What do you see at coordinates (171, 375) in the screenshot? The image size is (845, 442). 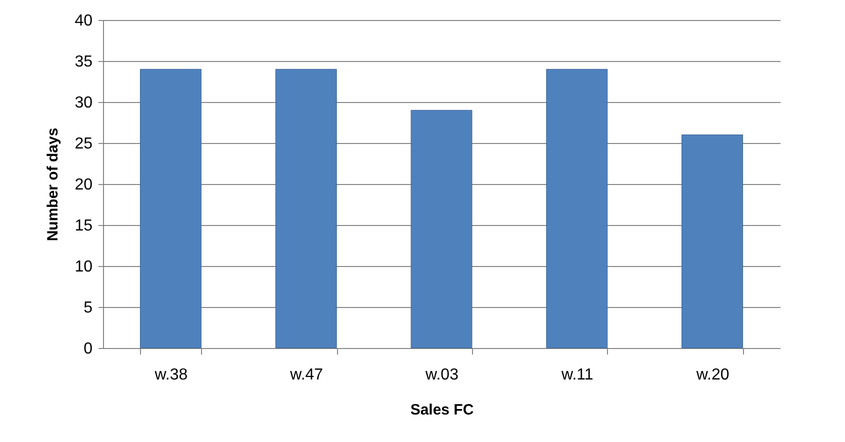 I see `x-tick-label: w.38` at bounding box center [171, 375].